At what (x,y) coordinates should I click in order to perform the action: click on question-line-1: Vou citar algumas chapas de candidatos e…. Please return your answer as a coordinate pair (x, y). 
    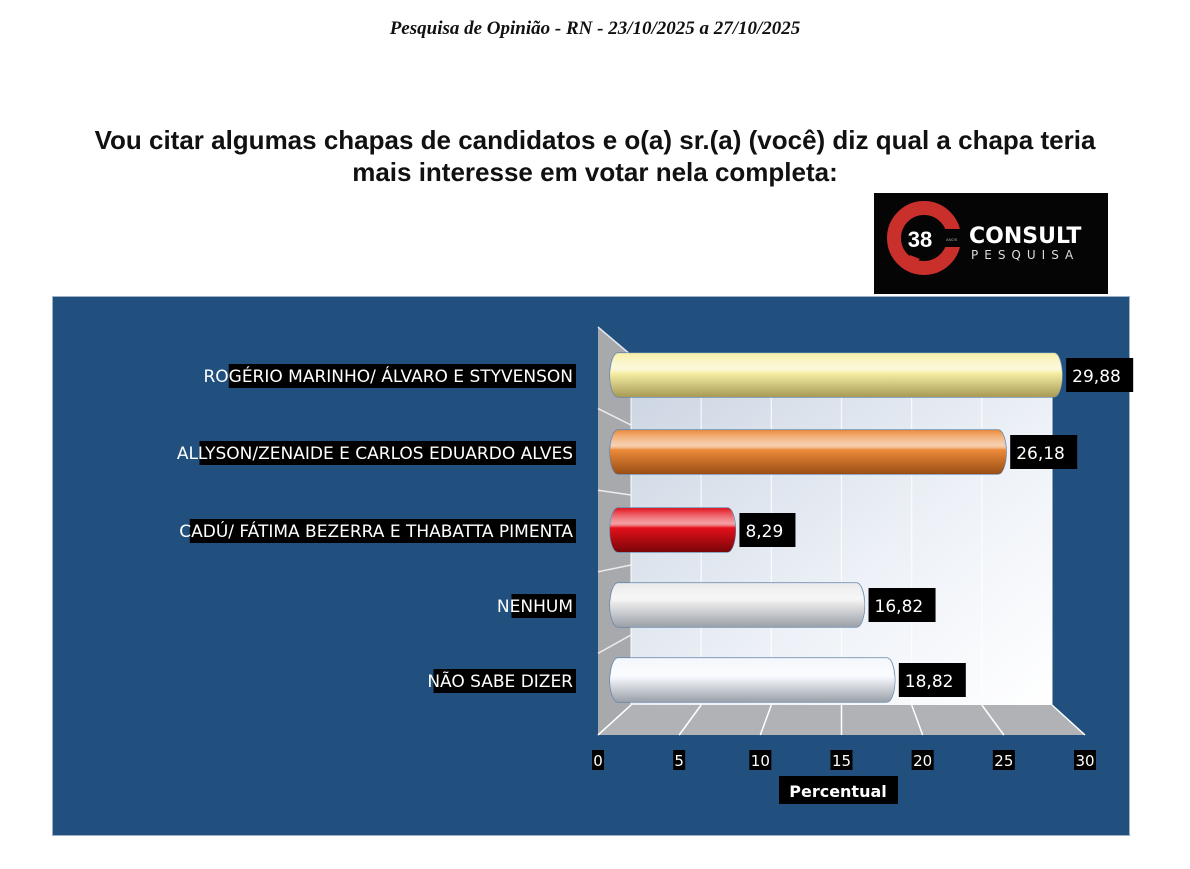
    Looking at the image, I should click on (595, 140).